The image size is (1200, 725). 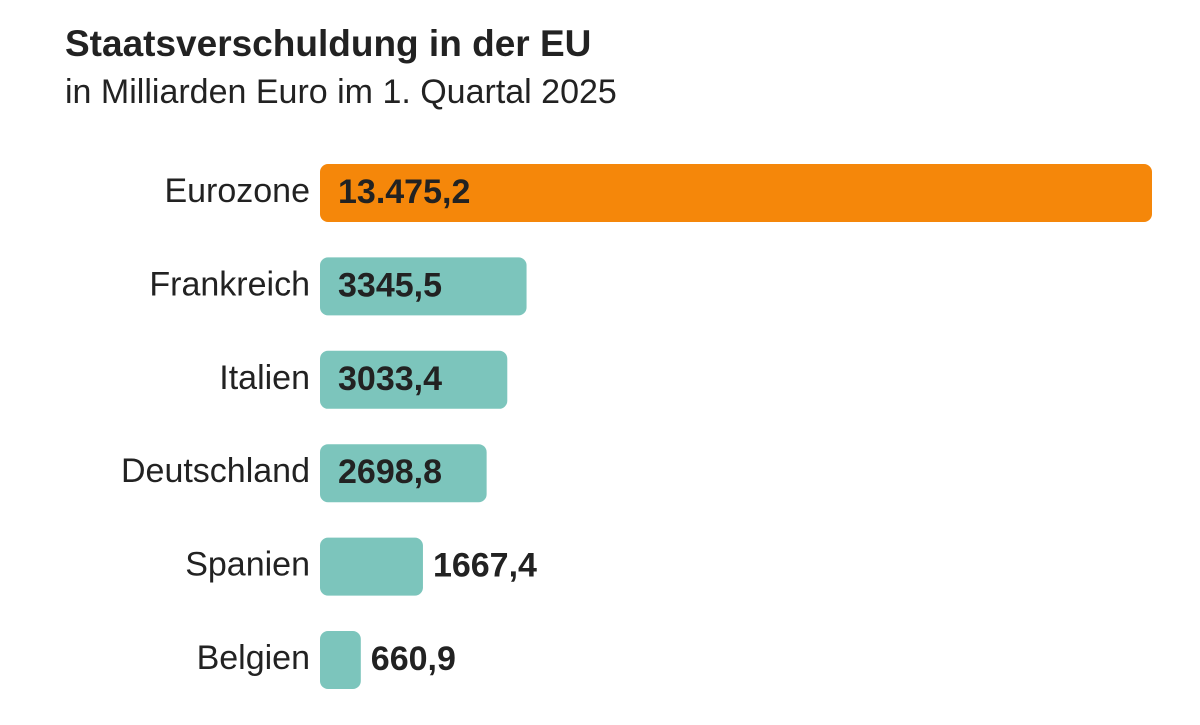 What do you see at coordinates (413, 659) in the screenshot?
I see `value-label: 660,9` at bounding box center [413, 659].